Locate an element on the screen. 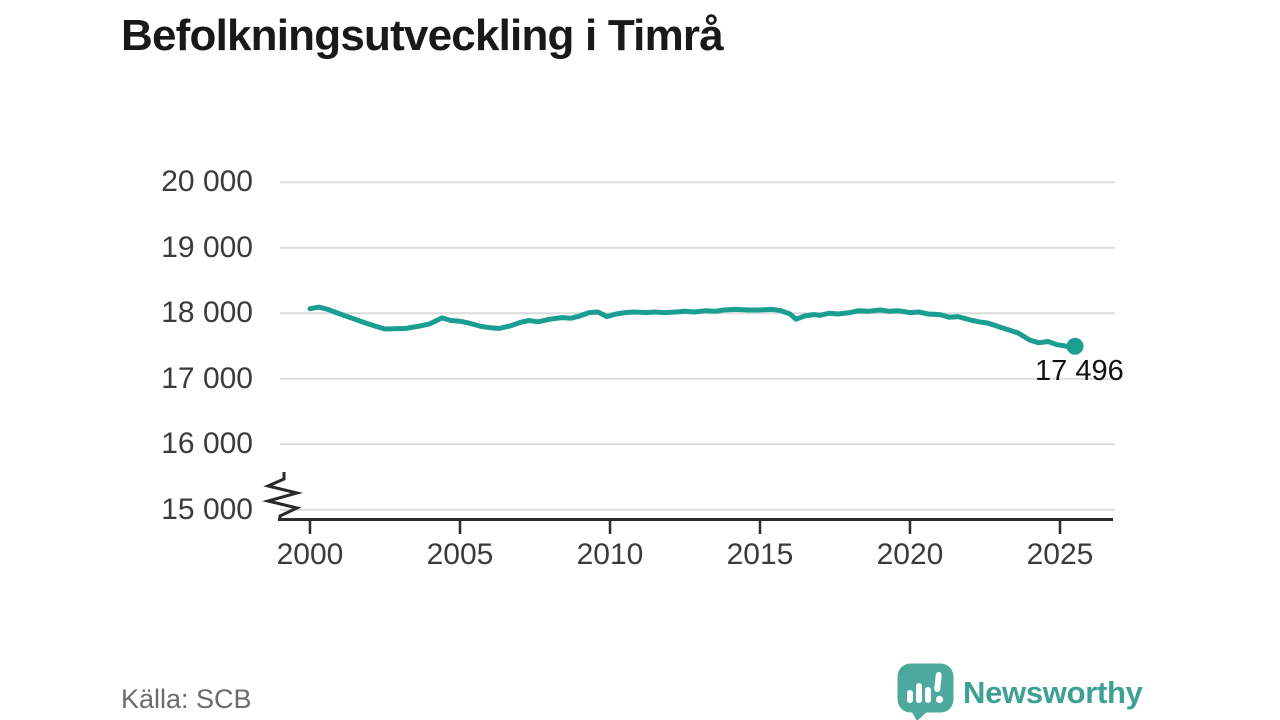 Image resolution: width=1280 pixels, height=720 pixels. series-end-dot is located at coordinates (1075, 346).